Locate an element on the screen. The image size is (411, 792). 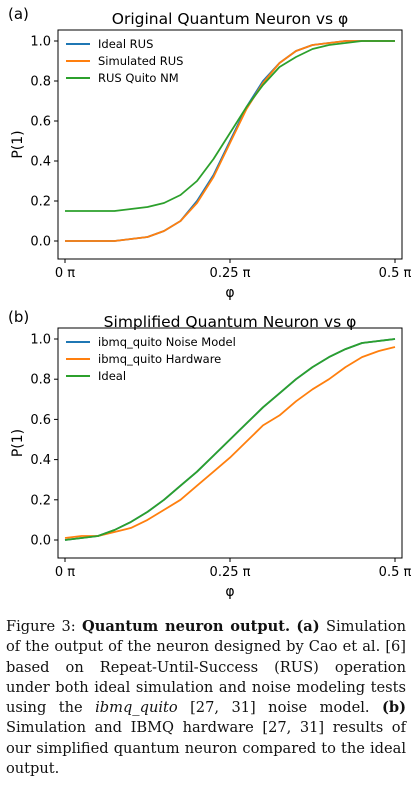
caption-title: Quantum neuron output. is located at coordinates (186, 626).